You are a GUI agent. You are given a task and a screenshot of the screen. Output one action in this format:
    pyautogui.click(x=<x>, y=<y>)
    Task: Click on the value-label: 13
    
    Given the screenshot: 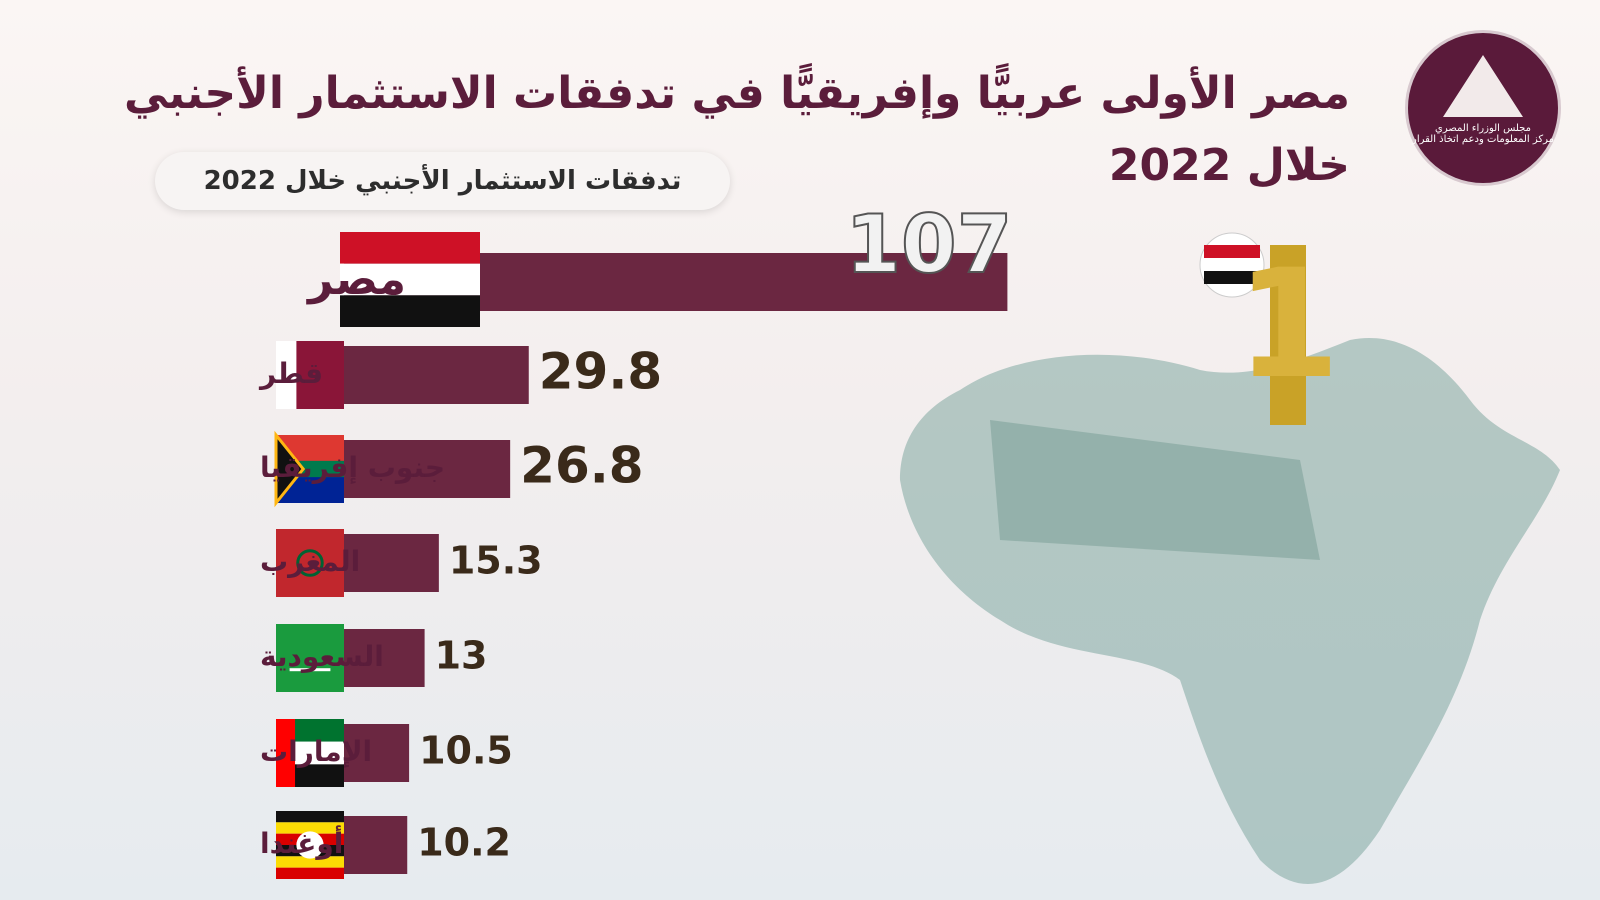 What is the action you would take?
    pyautogui.click(x=461, y=656)
    